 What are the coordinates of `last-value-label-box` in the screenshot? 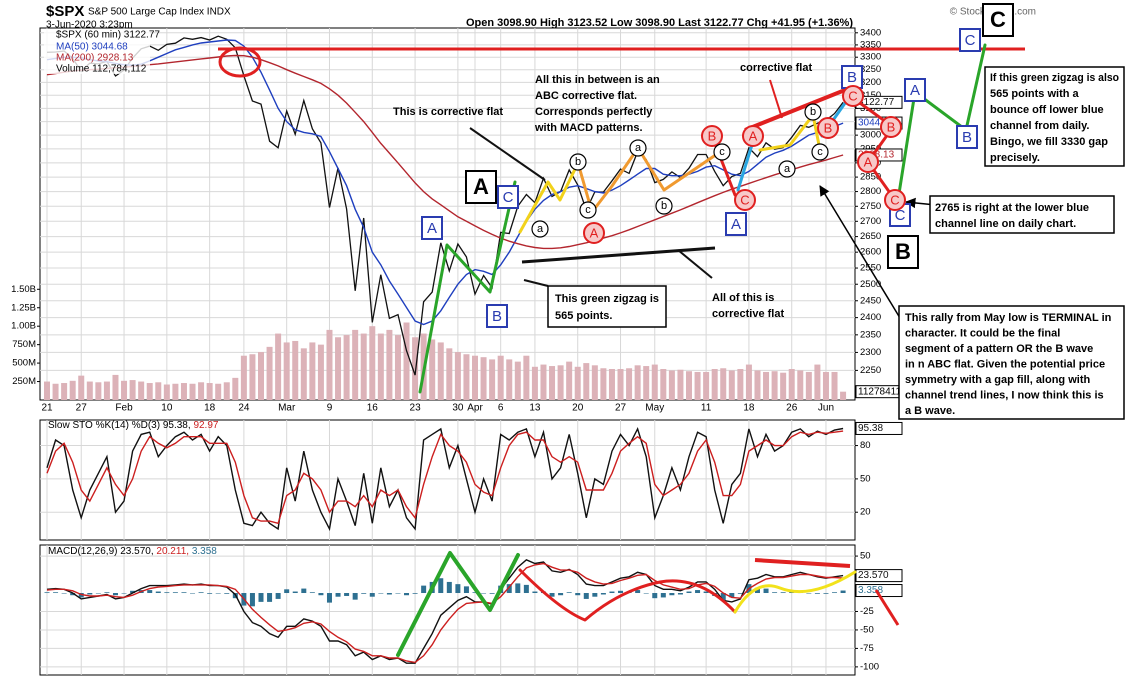 It's located at (879, 428).